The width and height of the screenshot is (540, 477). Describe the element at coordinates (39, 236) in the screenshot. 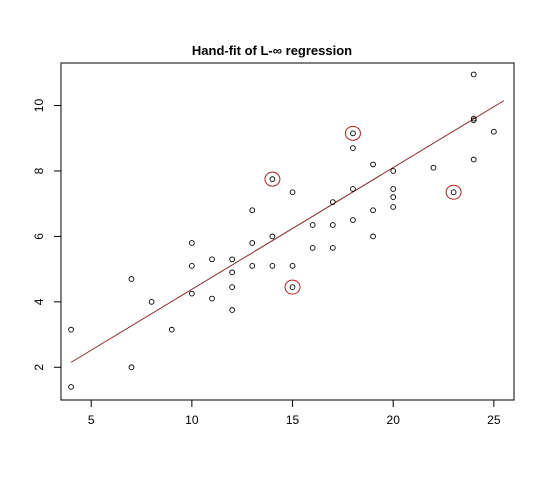

I see `y-tick-label-2: 6` at that location.